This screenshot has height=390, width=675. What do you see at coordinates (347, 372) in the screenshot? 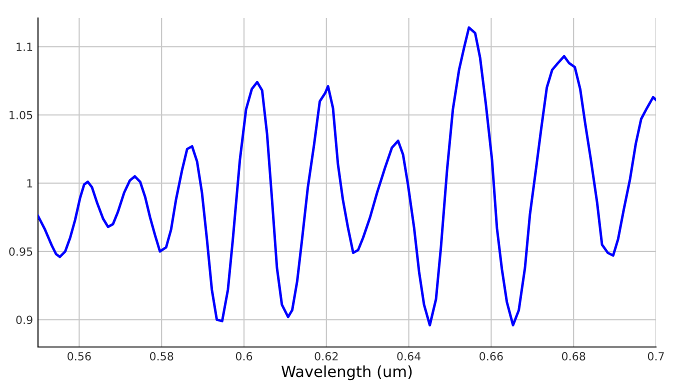
I see `x-axis-title: Wavelength (um)` at bounding box center [347, 372].